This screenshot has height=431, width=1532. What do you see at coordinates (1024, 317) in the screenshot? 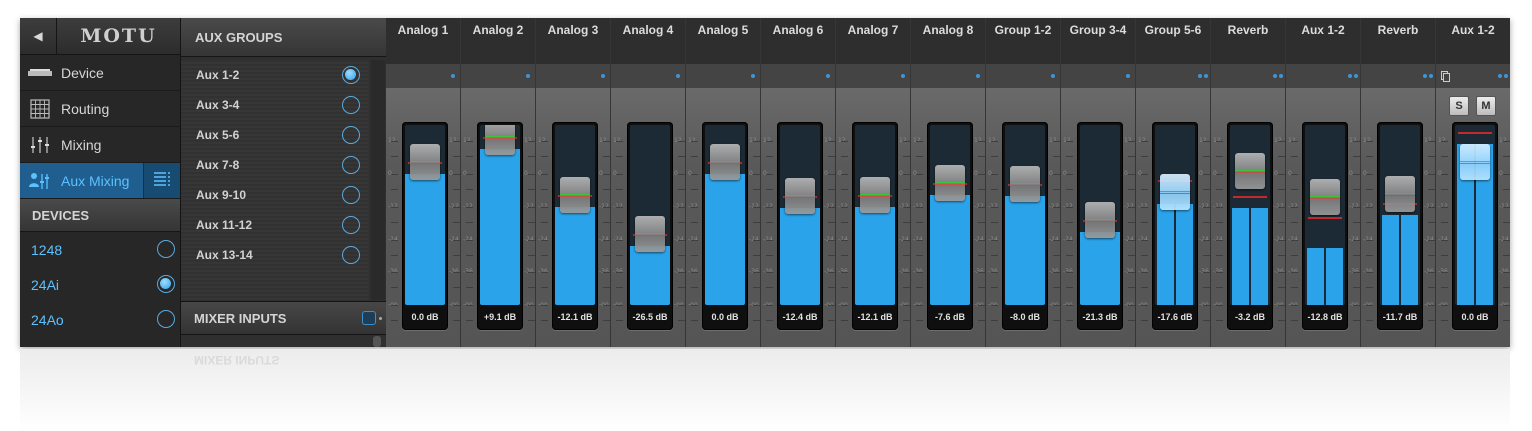
I see `fader-db-readout: -8.0 dB` at bounding box center [1024, 317].